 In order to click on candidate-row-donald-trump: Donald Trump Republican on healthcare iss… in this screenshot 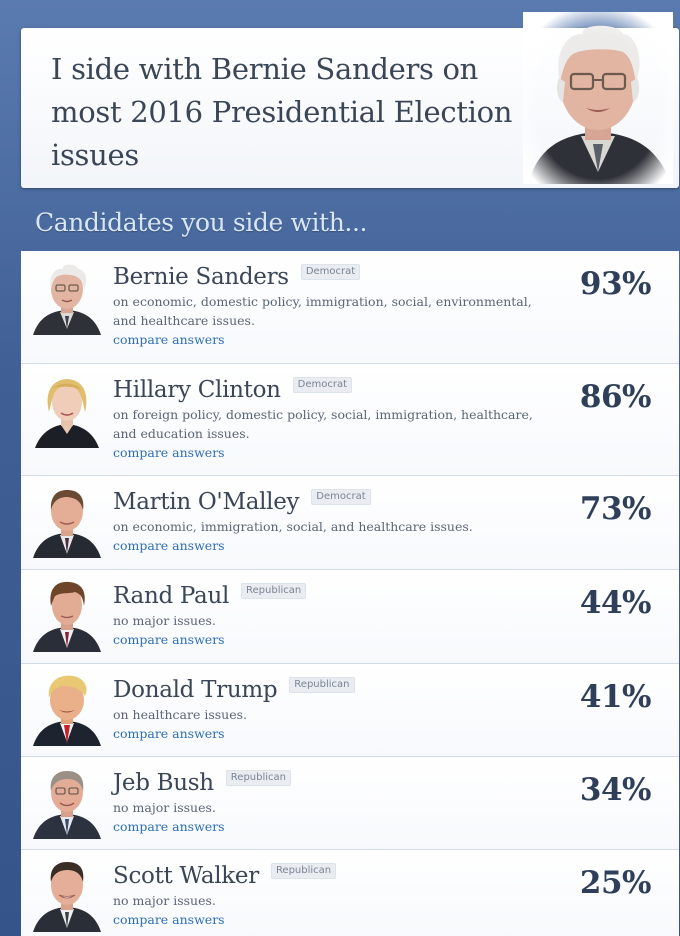, I will do `click(350, 710)`.